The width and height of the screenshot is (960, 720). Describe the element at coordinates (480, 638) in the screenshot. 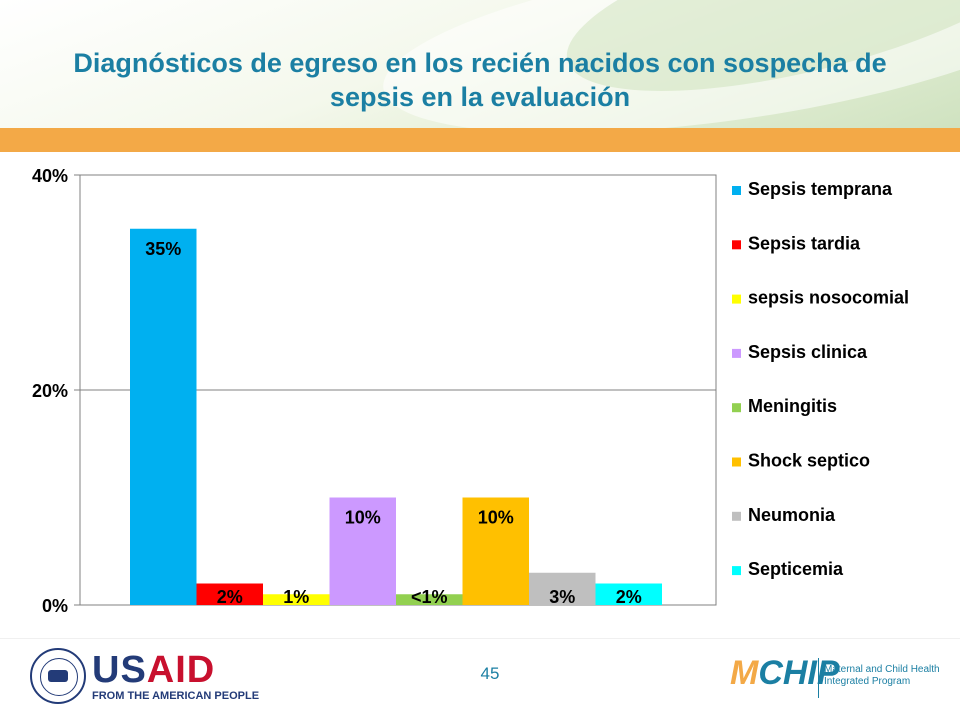

I see `footer-divider` at that location.